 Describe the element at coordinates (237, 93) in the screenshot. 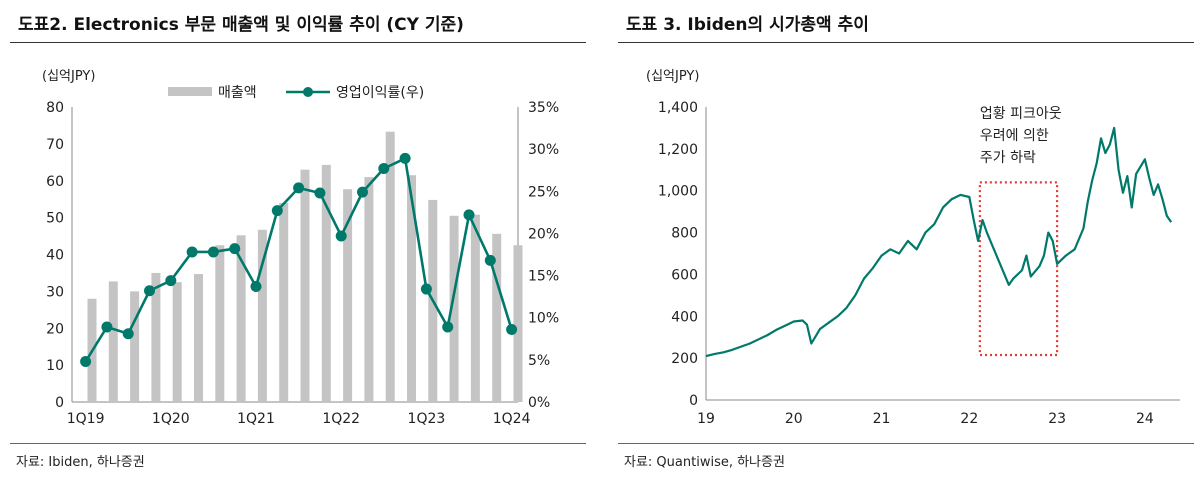

I see `legend-label: 매출액` at that location.